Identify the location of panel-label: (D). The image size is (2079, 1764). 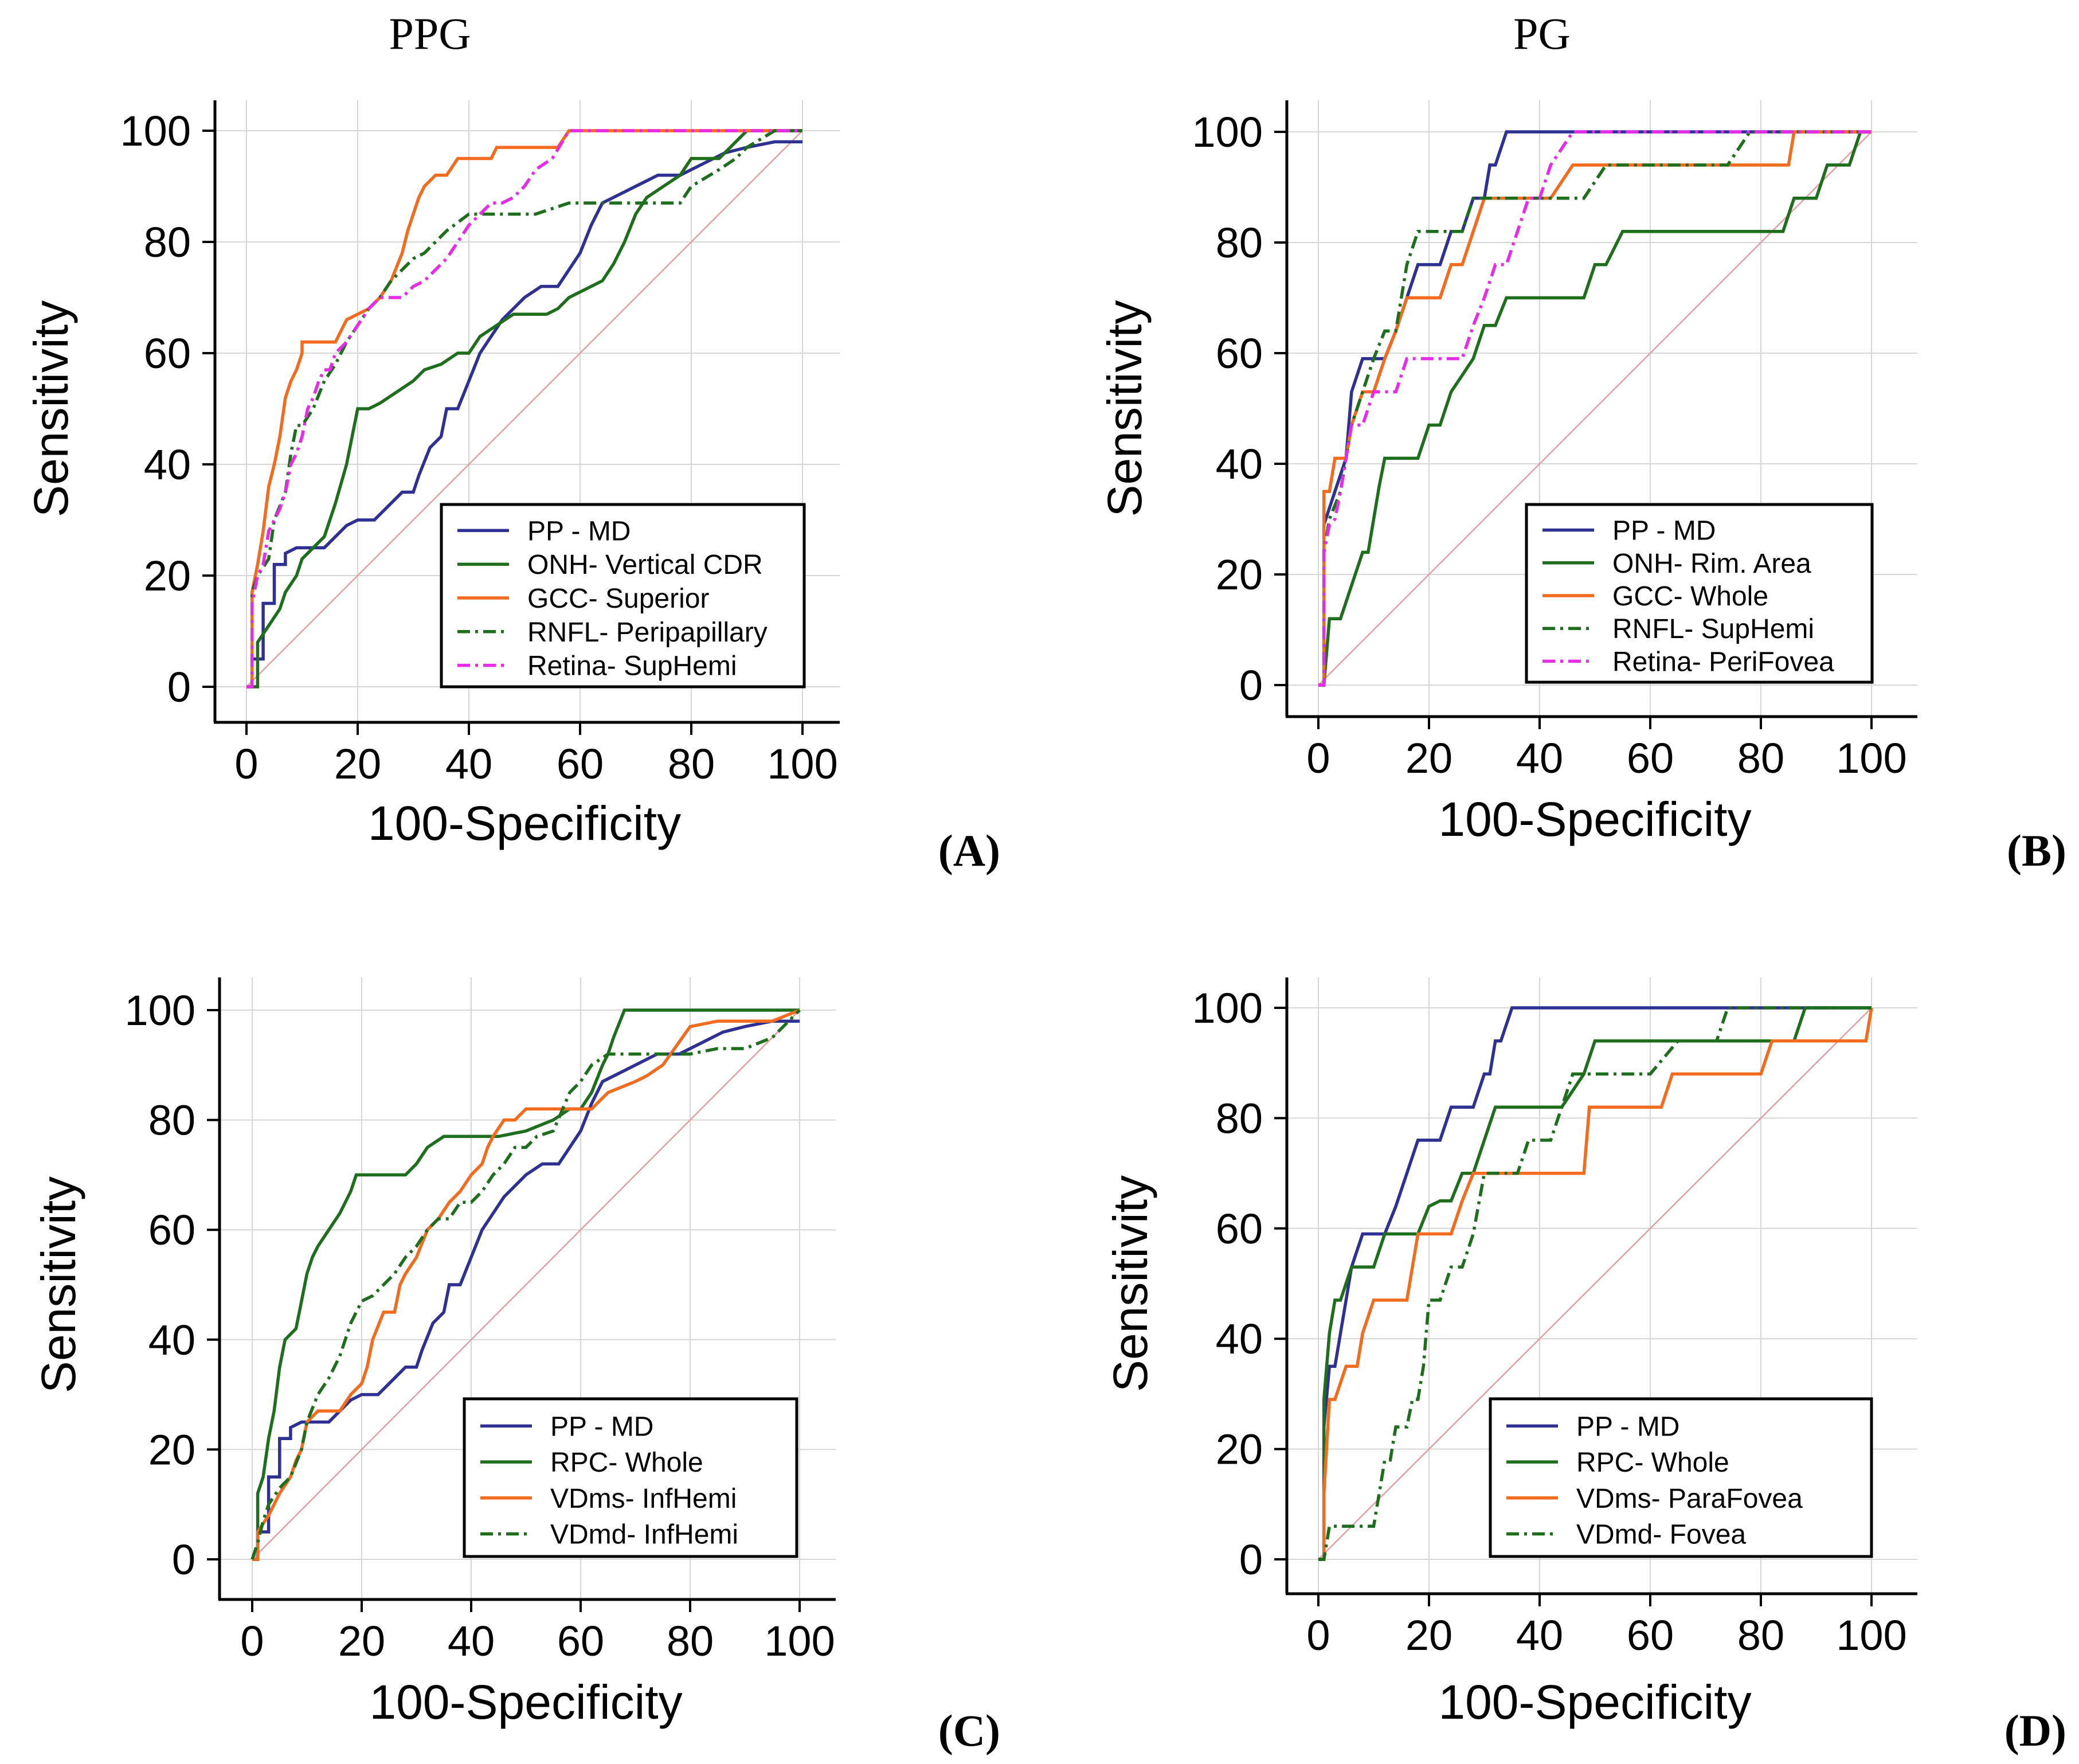
(2035, 1730).